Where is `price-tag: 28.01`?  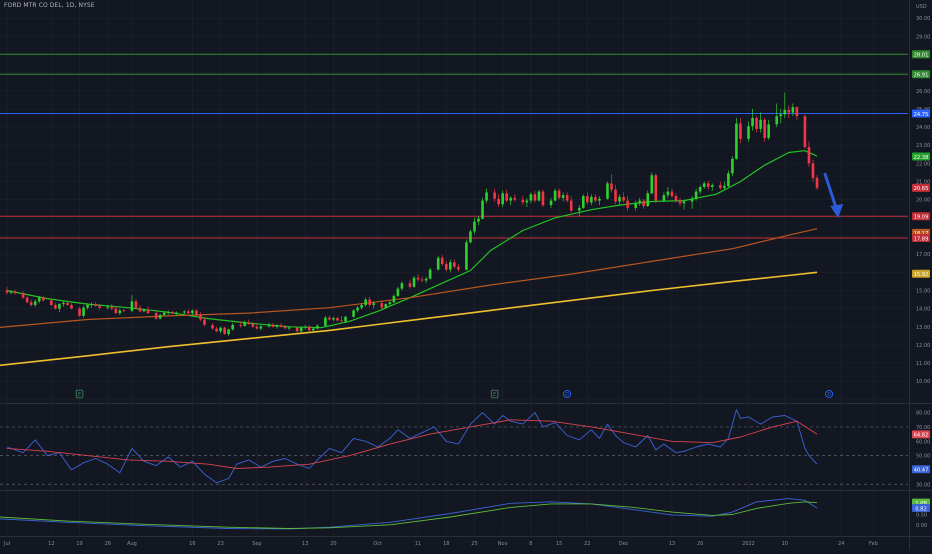
price-tag: 28.01 is located at coordinates (921, 54).